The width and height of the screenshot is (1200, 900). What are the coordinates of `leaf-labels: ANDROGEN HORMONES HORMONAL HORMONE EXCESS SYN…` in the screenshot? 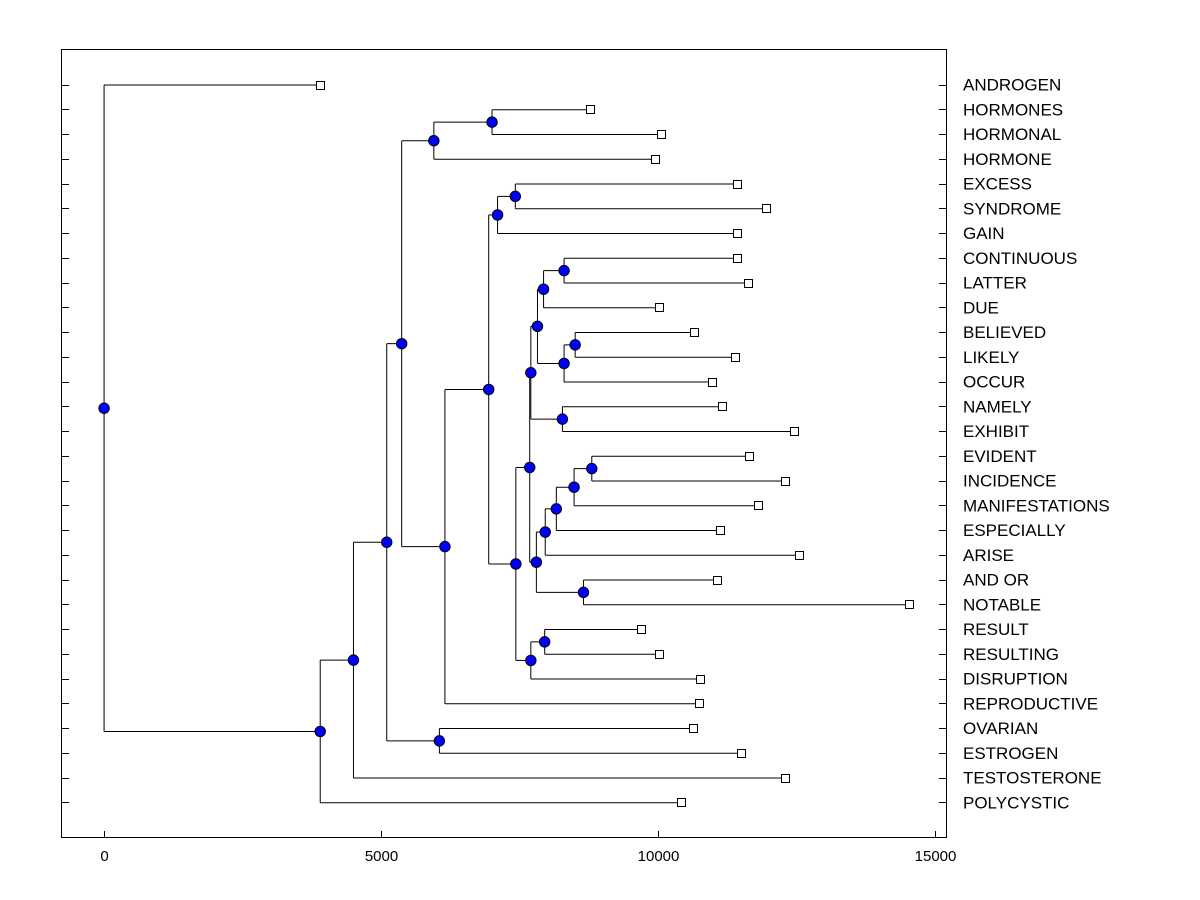 It's located at (1036, 444).